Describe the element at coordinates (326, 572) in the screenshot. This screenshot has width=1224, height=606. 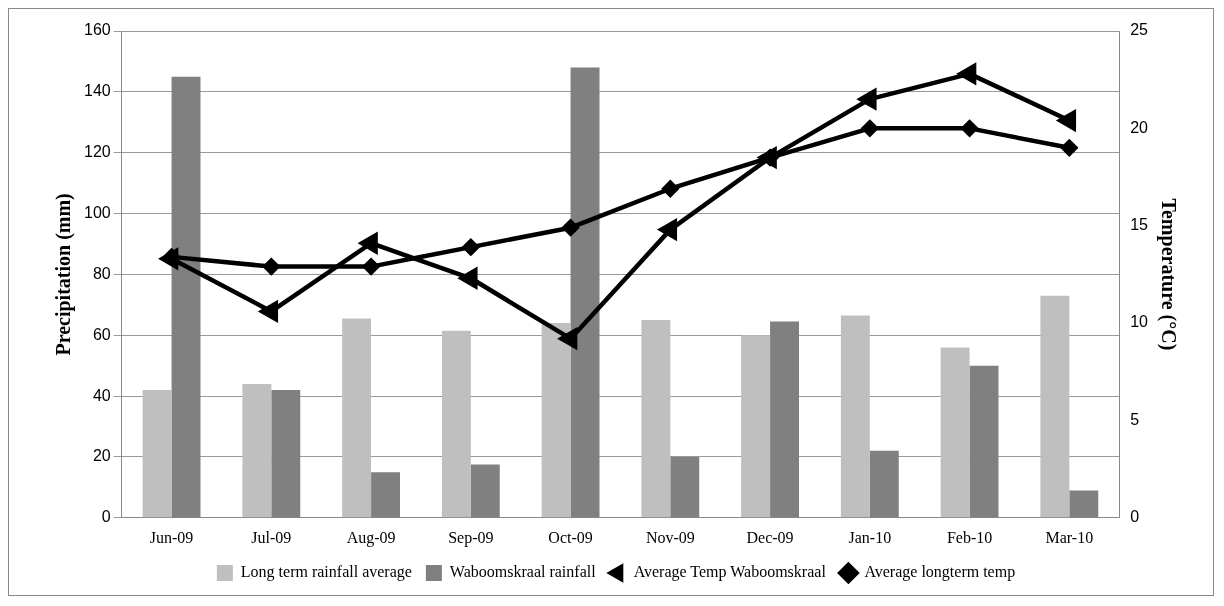
I see `legend-label: Long term rainfall average` at that location.